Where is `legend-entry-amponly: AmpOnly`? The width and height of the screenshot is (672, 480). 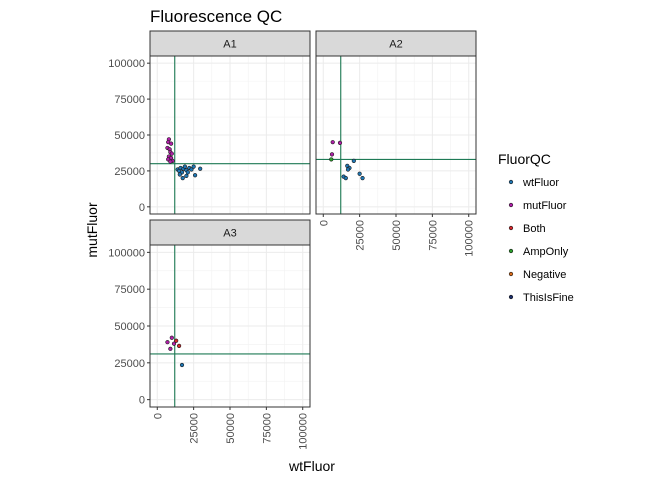
legend-entry-amponly: AmpOnly is located at coordinates (538, 252).